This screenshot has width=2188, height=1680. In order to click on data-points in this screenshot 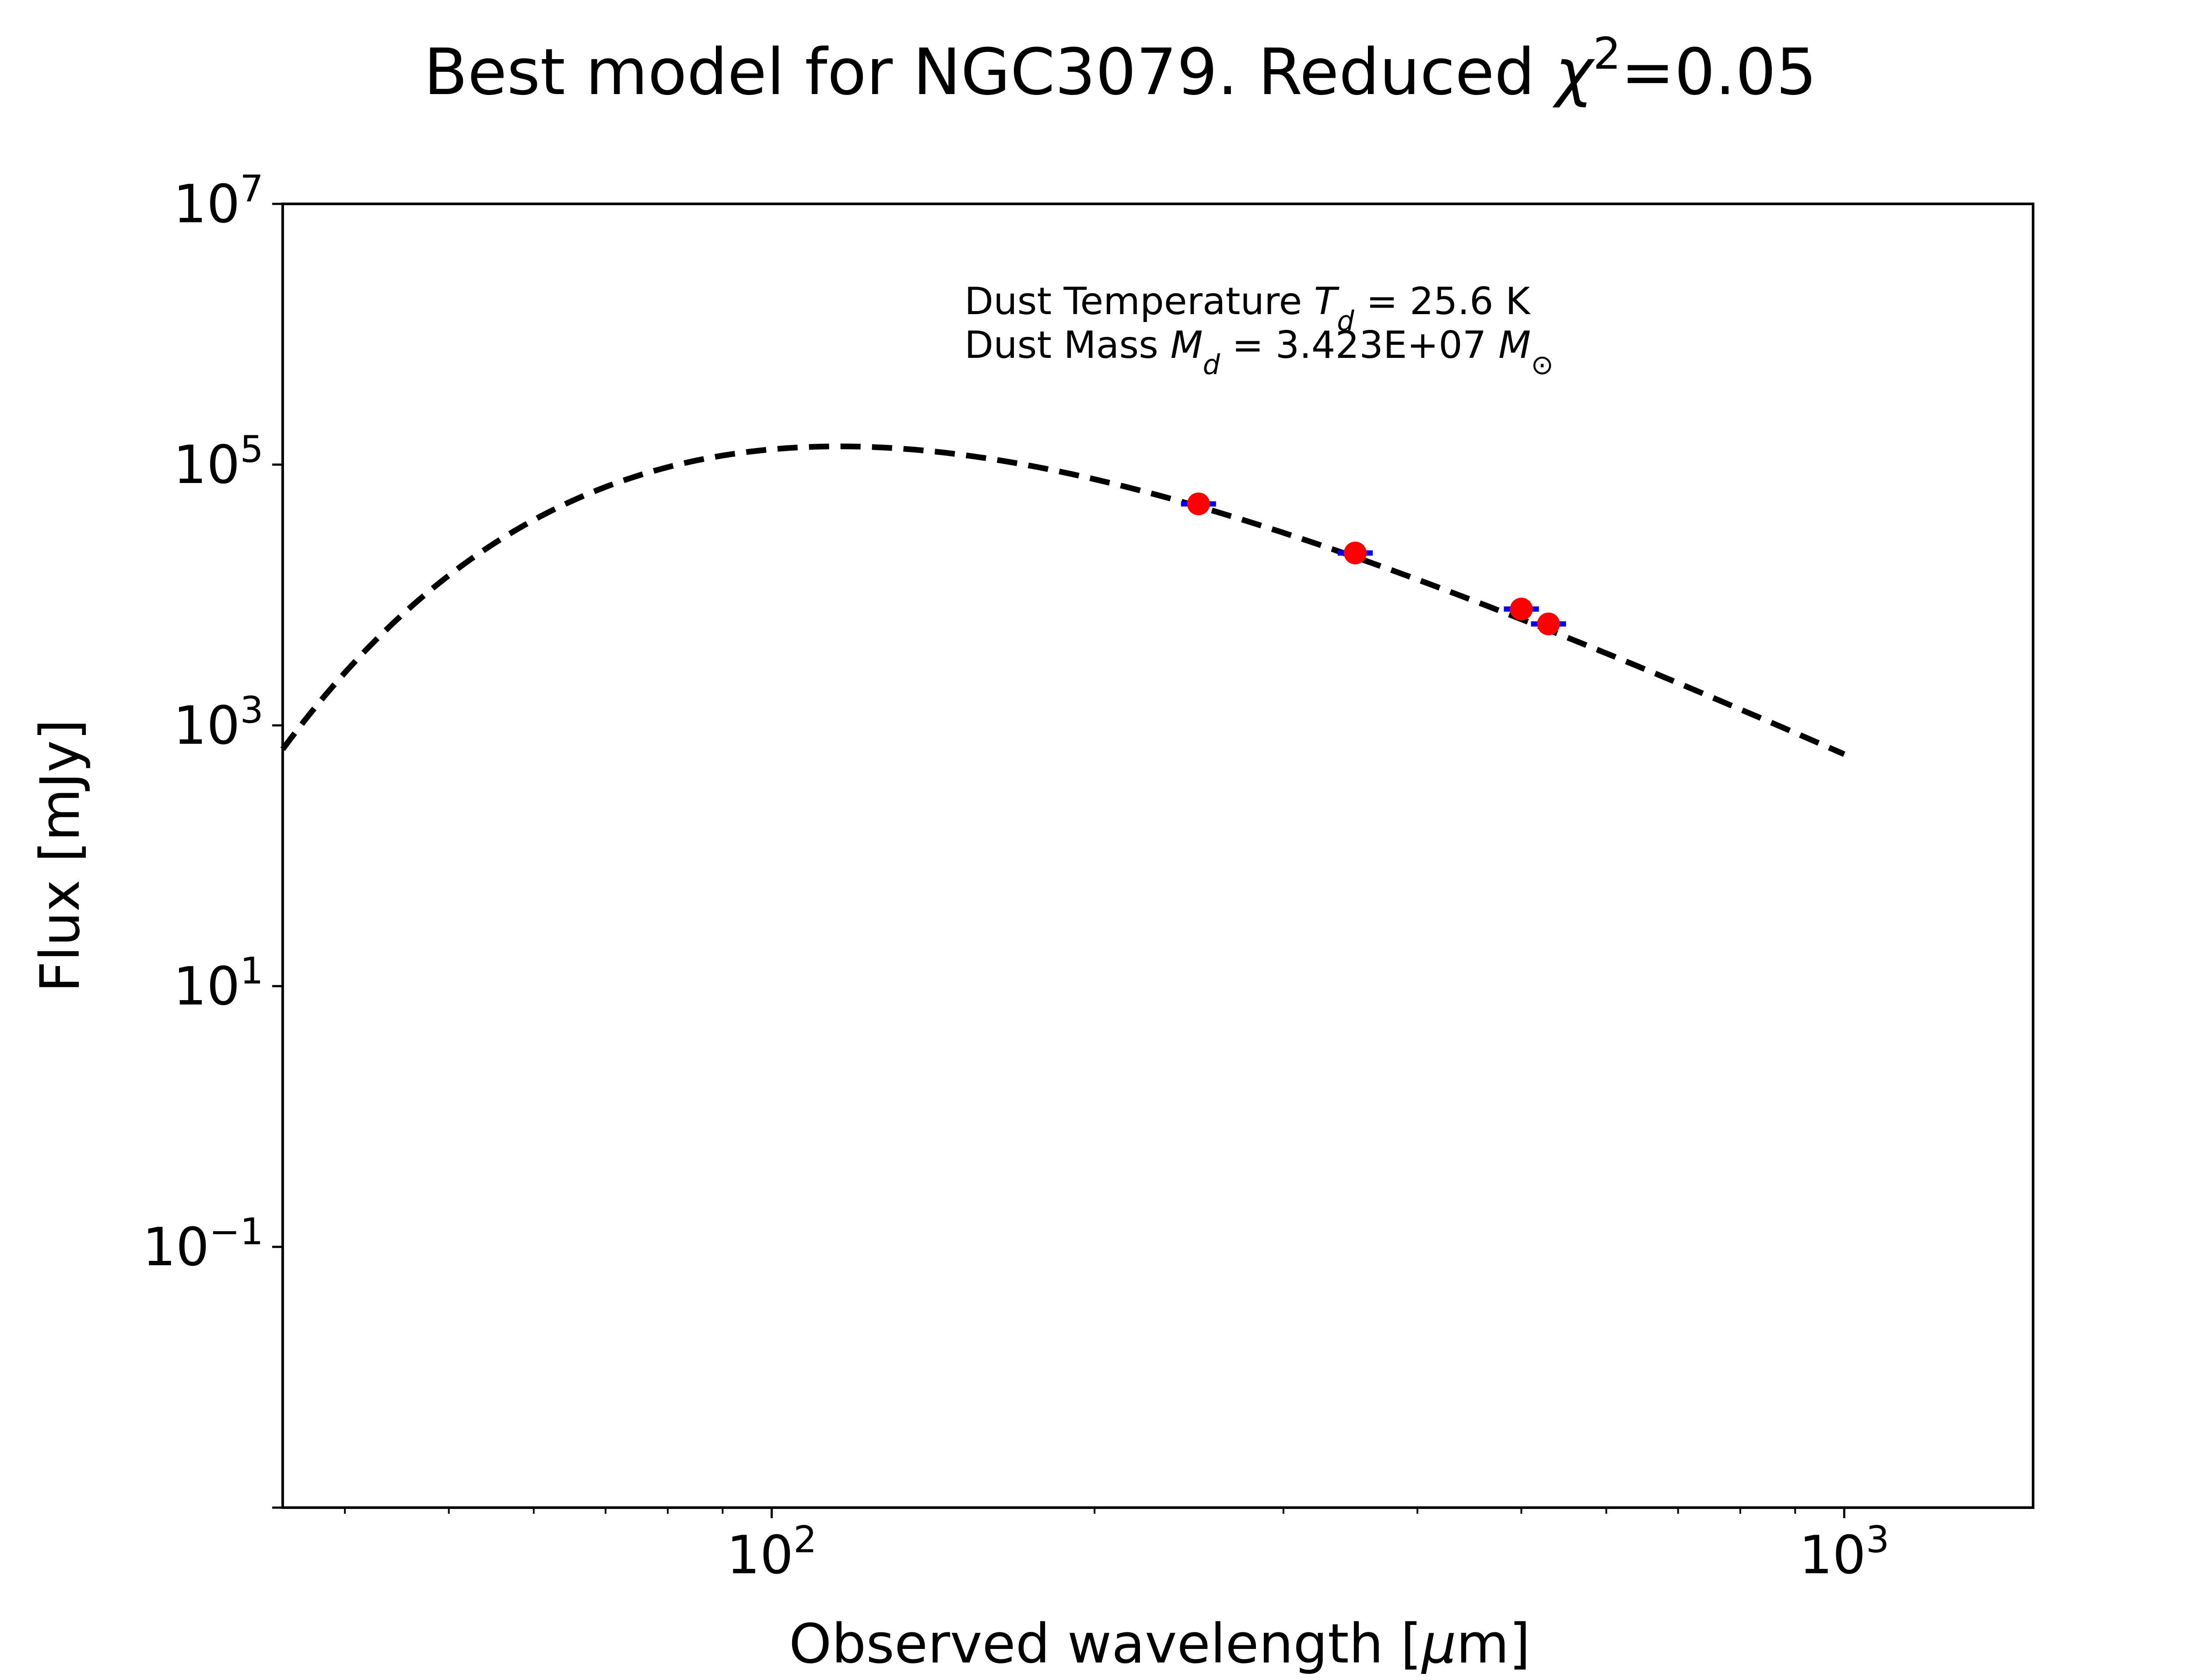, I will do `click(1373, 564)`.